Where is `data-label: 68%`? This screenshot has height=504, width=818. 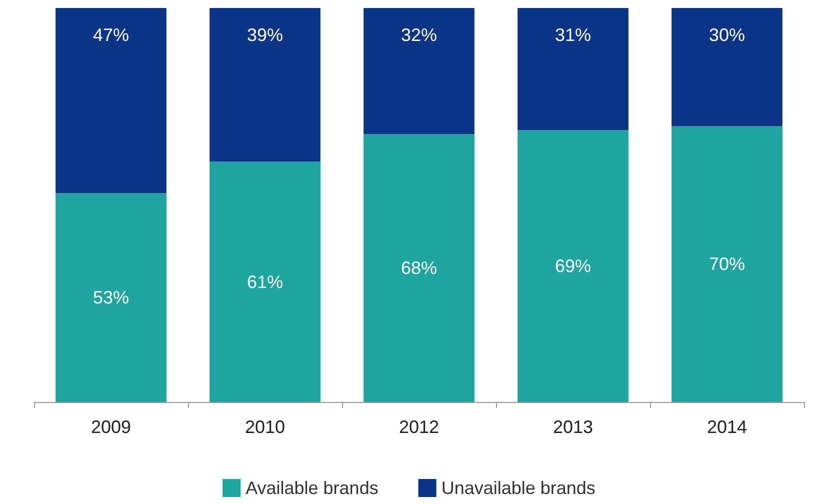
data-label: 68% is located at coordinates (419, 268).